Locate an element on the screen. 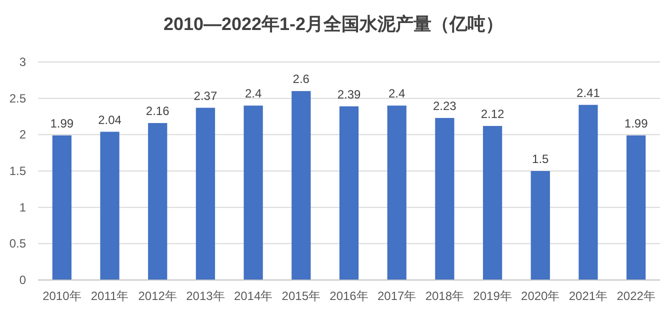 This screenshot has height=321, width=667. x-tick-label: 2016年 is located at coordinates (349, 296).